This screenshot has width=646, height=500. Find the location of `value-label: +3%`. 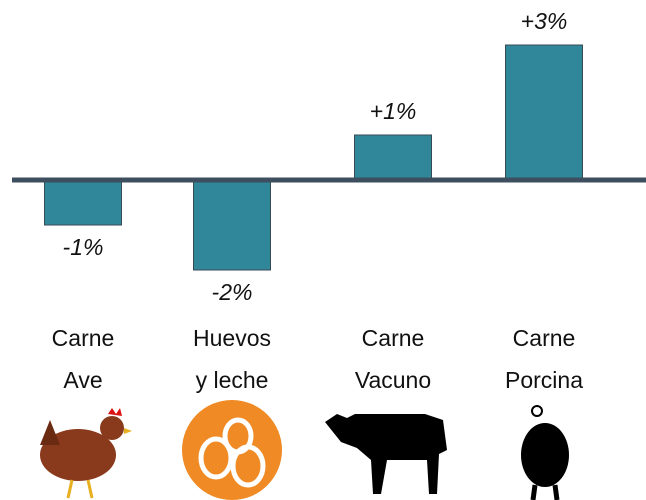

value-label: +3% is located at coordinates (544, 21).